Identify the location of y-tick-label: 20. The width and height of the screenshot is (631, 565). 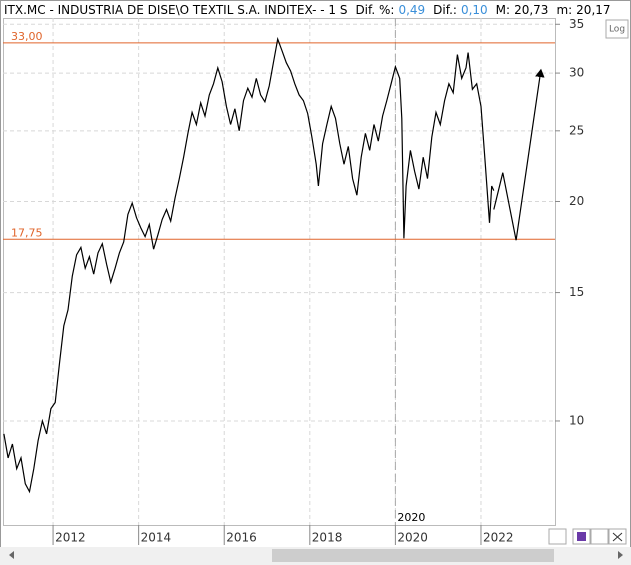
(576, 201).